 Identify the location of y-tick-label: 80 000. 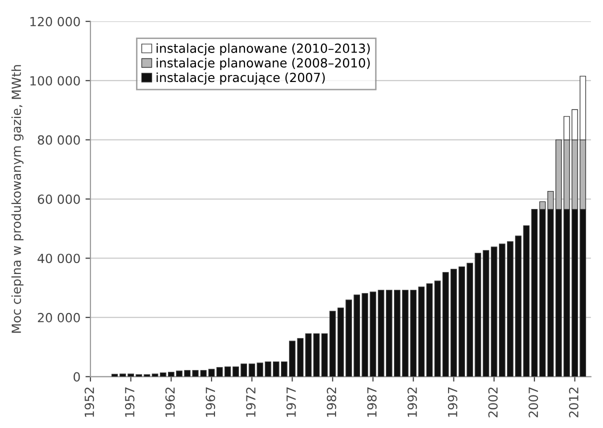
(59, 140).